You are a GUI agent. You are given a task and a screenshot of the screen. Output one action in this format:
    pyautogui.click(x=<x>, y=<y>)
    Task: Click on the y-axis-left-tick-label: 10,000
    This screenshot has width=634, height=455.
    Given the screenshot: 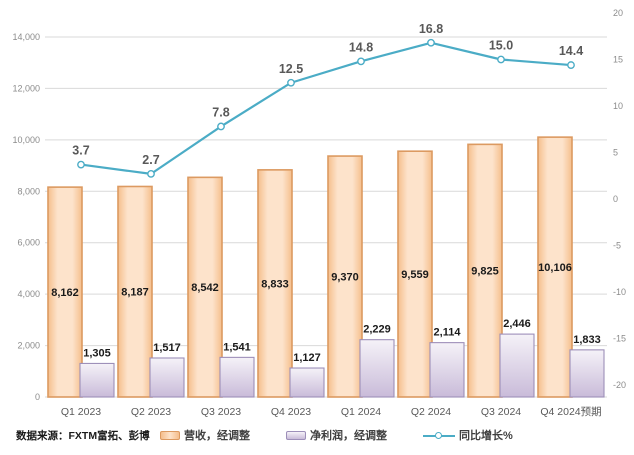 What is the action you would take?
    pyautogui.click(x=26, y=140)
    